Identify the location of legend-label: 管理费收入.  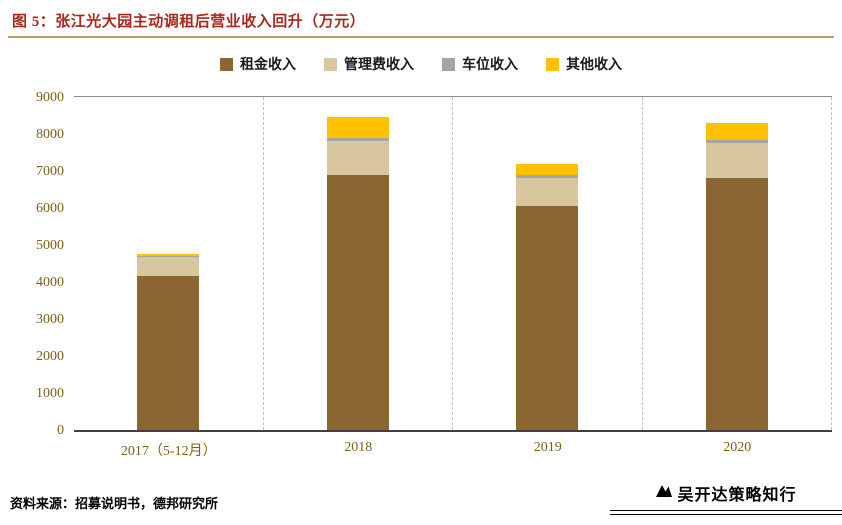
(379, 65).